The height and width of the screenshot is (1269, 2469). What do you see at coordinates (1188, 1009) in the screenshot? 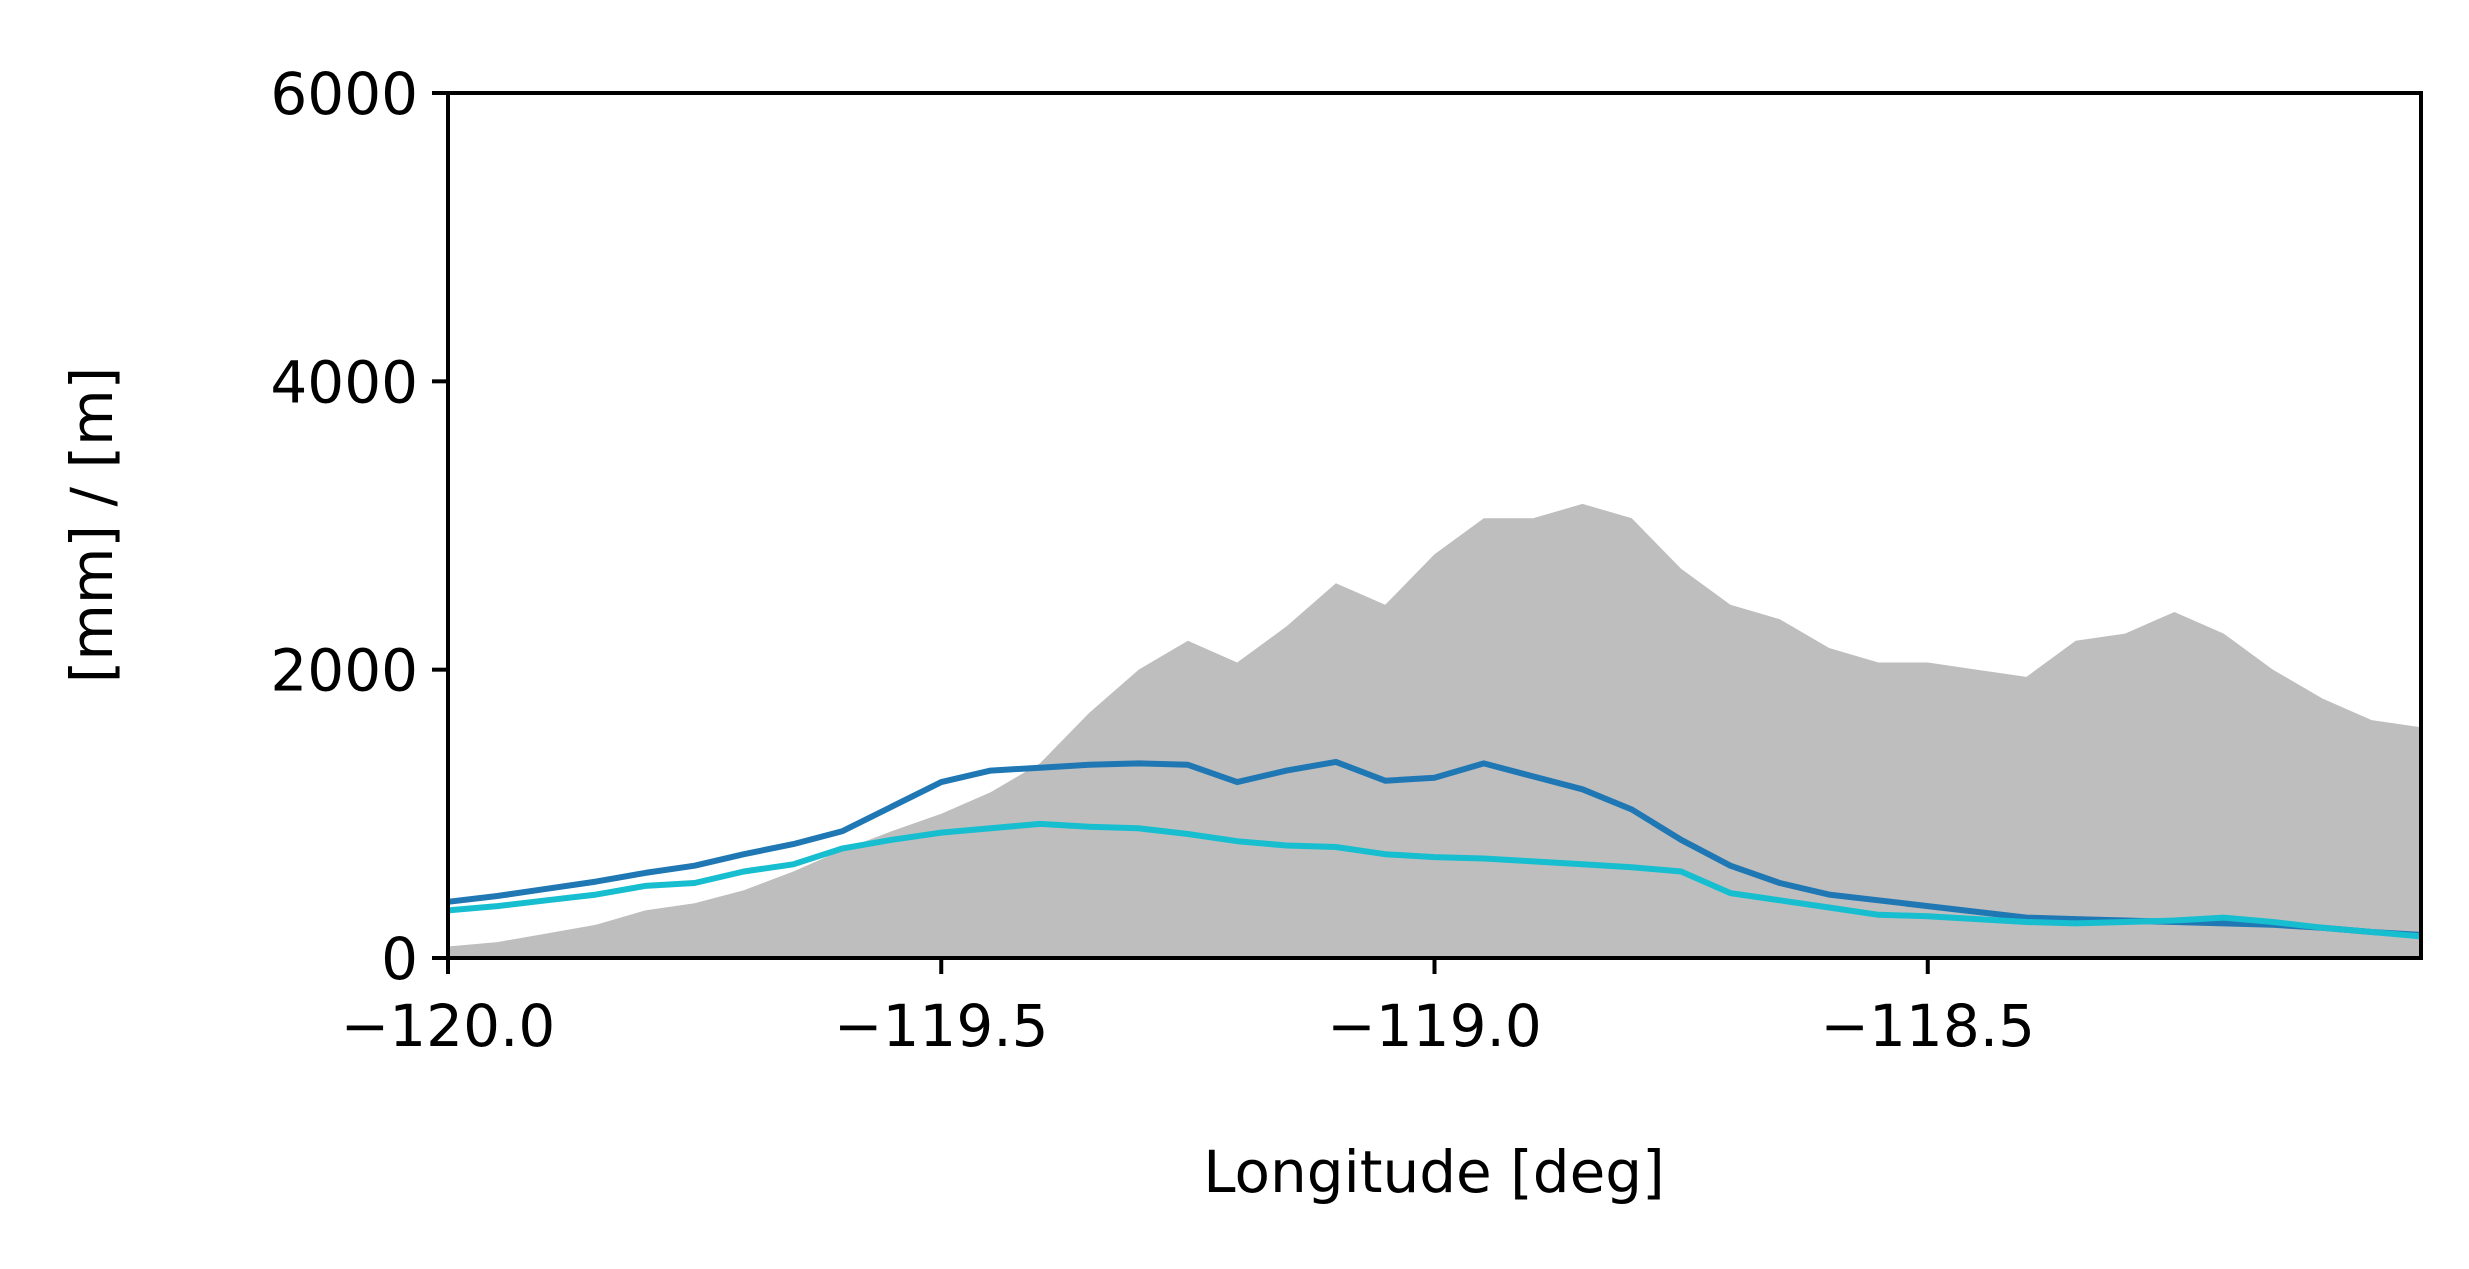
I see `x-axis: −120.0 −119.5 −119.0 −118.5` at bounding box center [1188, 1009].